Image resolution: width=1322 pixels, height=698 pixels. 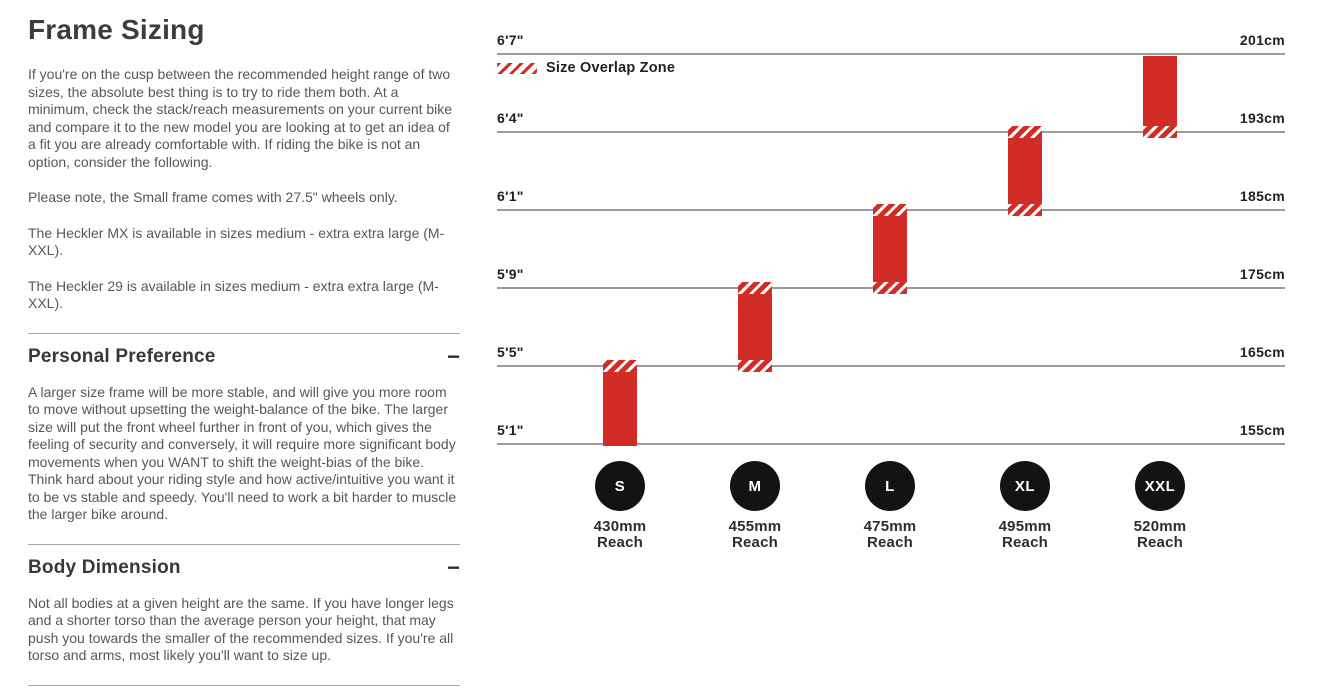 I want to click on size-badge-label: M, so click(x=755, y=486).